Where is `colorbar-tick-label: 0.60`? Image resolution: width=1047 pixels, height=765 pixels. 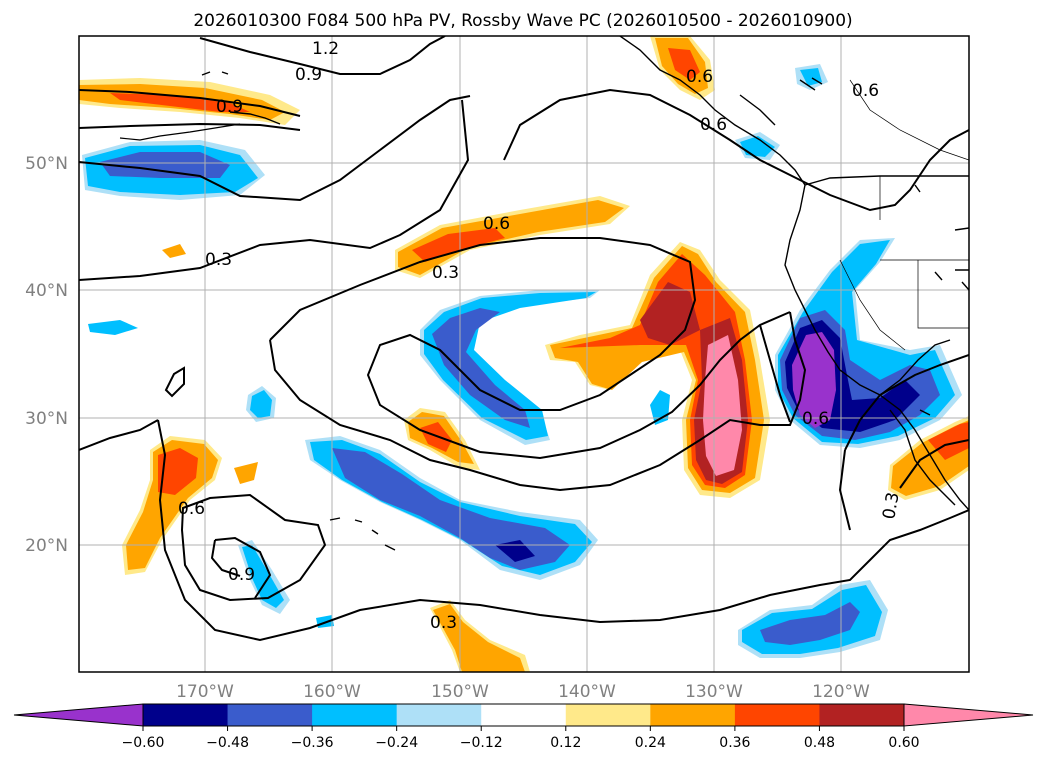
colorbar-tick-label: 0.60 is located at coordinates (903, 743).